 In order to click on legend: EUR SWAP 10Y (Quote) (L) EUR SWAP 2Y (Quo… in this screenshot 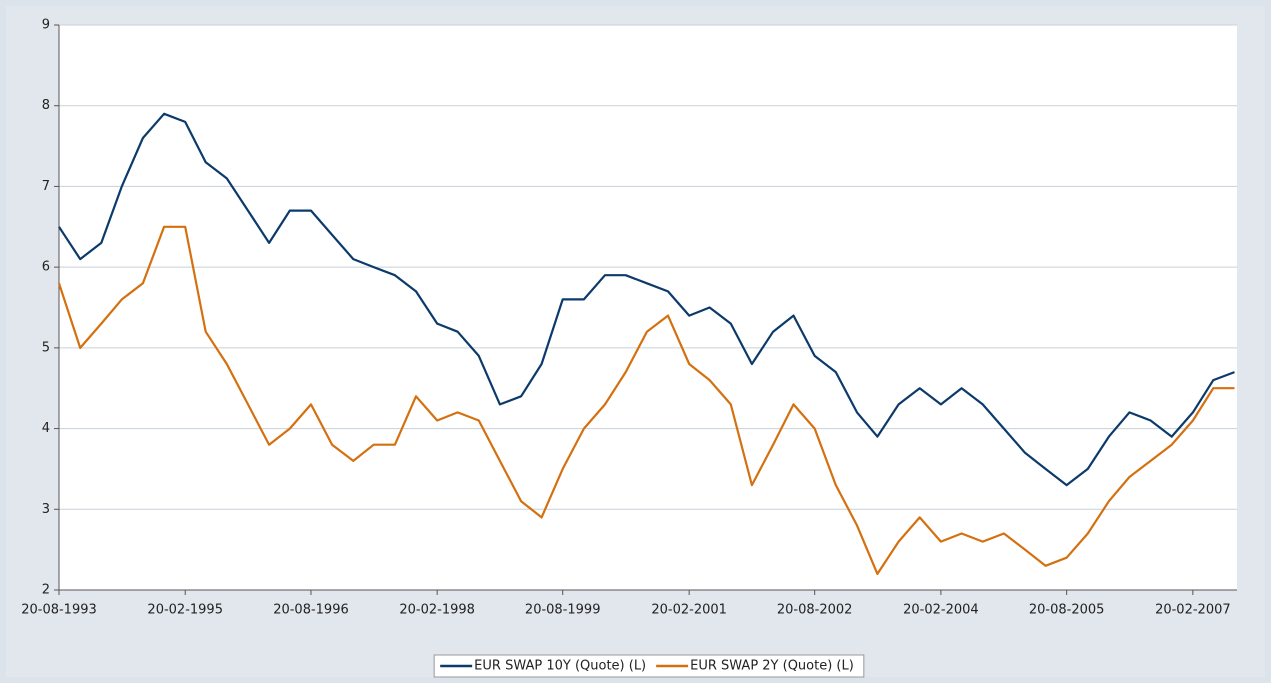, I will do `click(649, 666)`.